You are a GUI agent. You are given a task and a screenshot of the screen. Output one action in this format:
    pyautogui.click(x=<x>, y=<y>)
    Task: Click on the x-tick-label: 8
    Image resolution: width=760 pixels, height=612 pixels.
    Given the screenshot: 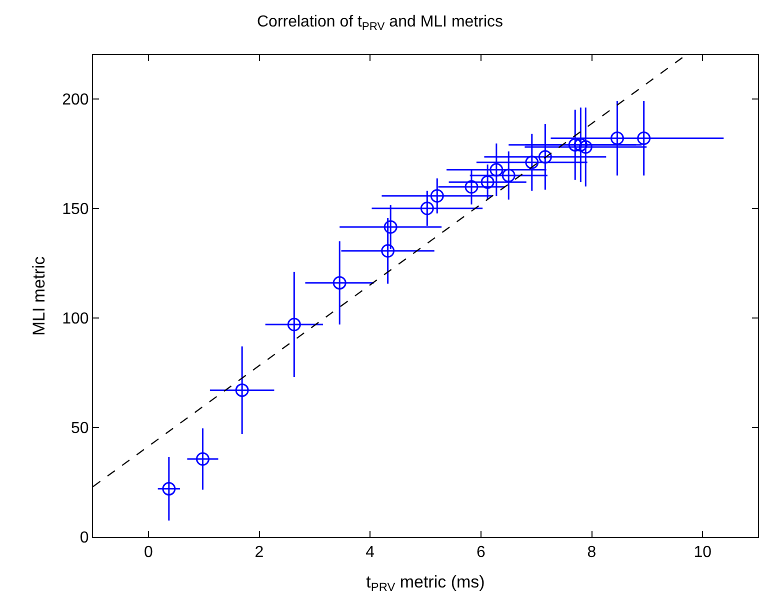 What is the action you would take?
    pyautogui.click(x=591, y=553)
    